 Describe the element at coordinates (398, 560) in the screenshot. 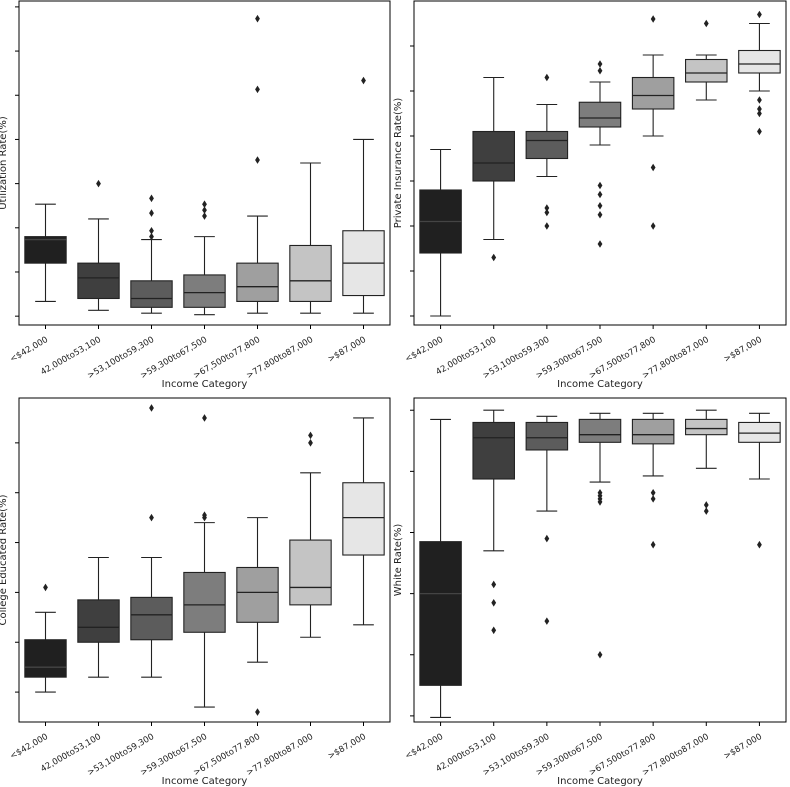

I see `y-axis-label: White Rate(%)` at that location.